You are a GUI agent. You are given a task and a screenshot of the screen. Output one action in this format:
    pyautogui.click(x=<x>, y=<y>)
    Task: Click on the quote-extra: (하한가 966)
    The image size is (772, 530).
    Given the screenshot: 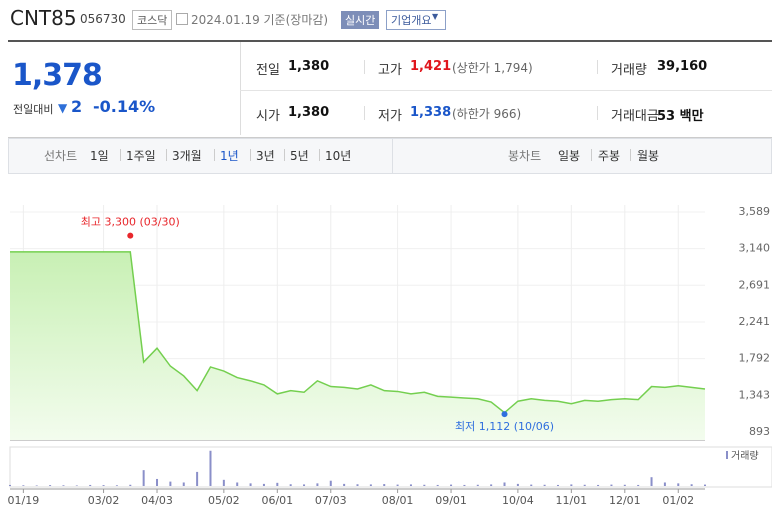 What is the action you would take?
    pyautogui.click(x=487, y=114)
    